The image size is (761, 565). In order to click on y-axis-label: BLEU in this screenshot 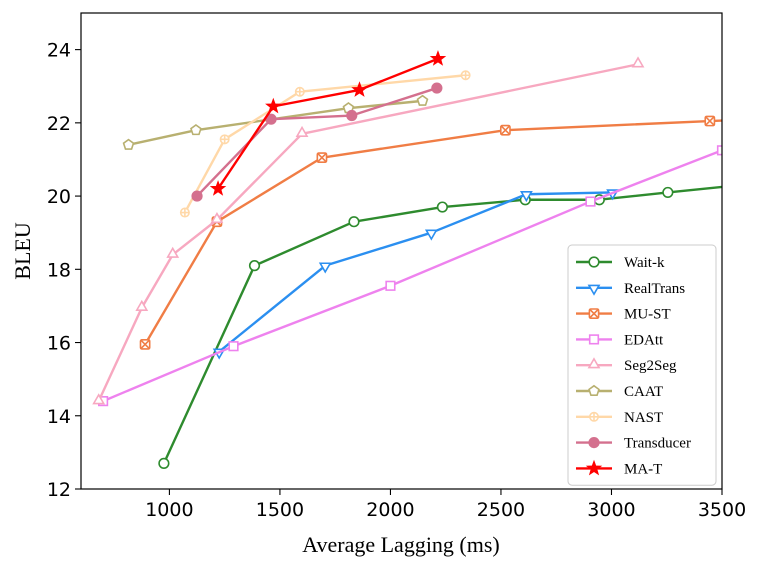, I will do `click(22, 251)`.